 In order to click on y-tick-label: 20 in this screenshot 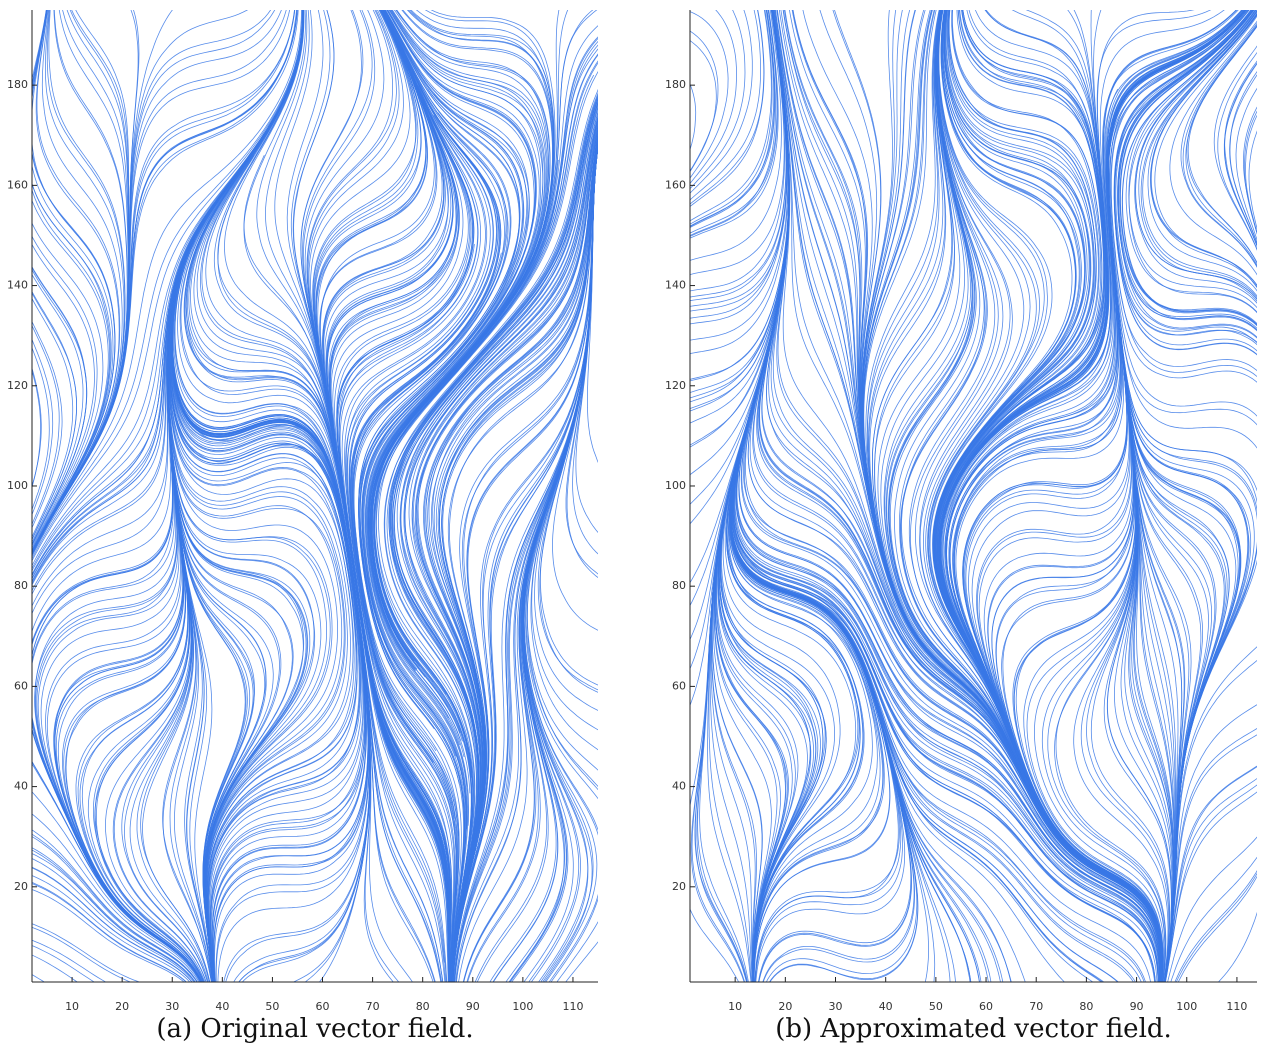, I will do `click(21, 886)`.